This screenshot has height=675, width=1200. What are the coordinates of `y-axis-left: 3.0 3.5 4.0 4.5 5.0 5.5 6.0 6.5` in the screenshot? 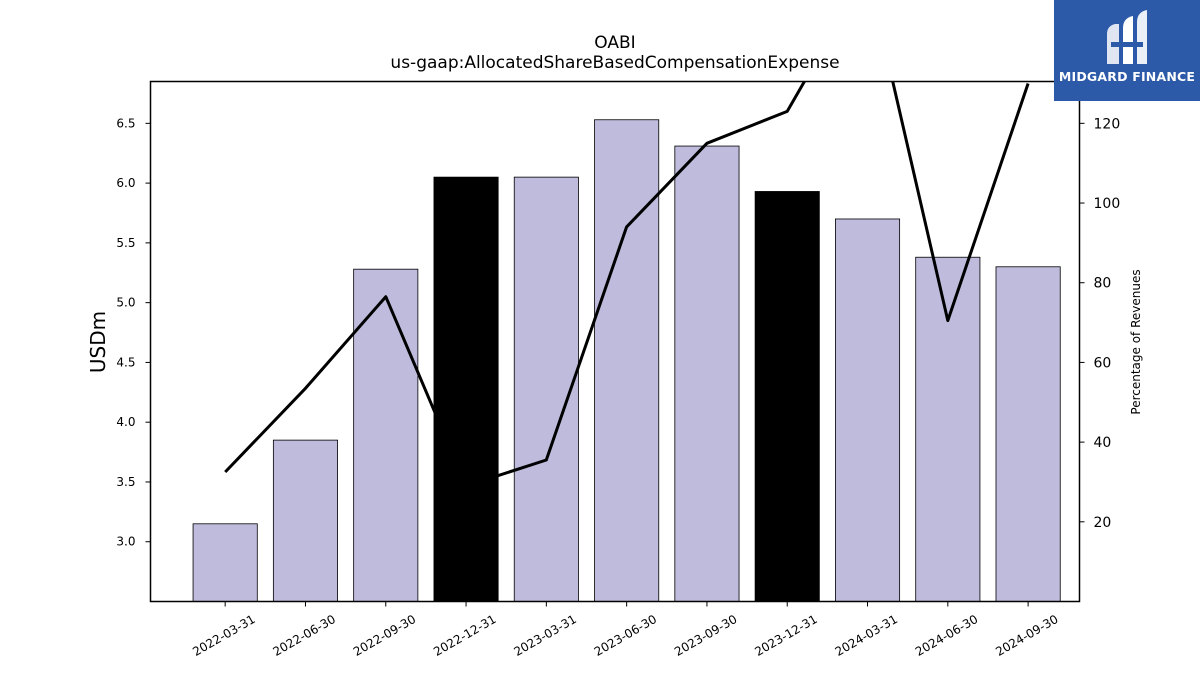 It's located at (133, 332).